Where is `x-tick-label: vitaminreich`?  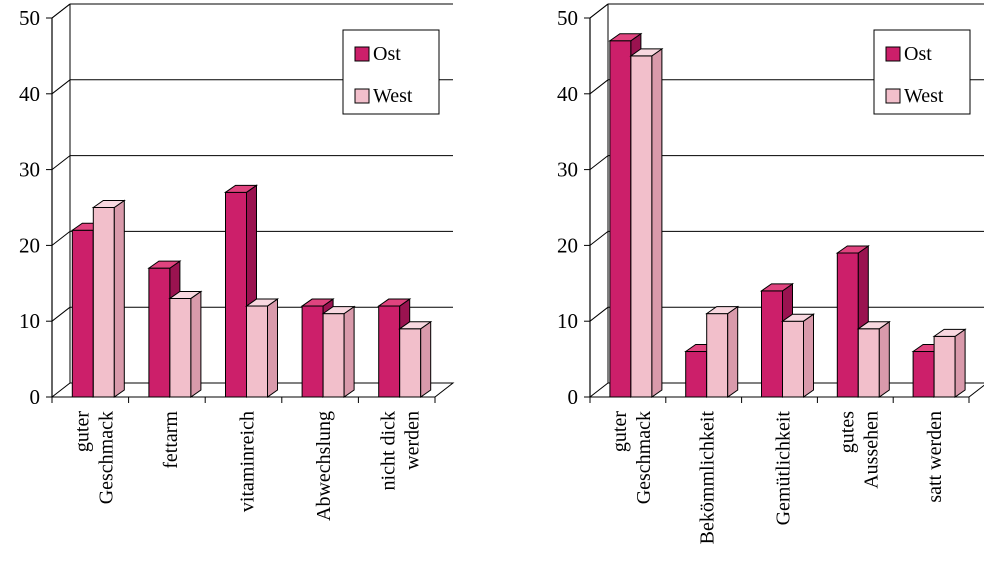 x-tick-label: vitaminreich is located at coordinates (248, 461).